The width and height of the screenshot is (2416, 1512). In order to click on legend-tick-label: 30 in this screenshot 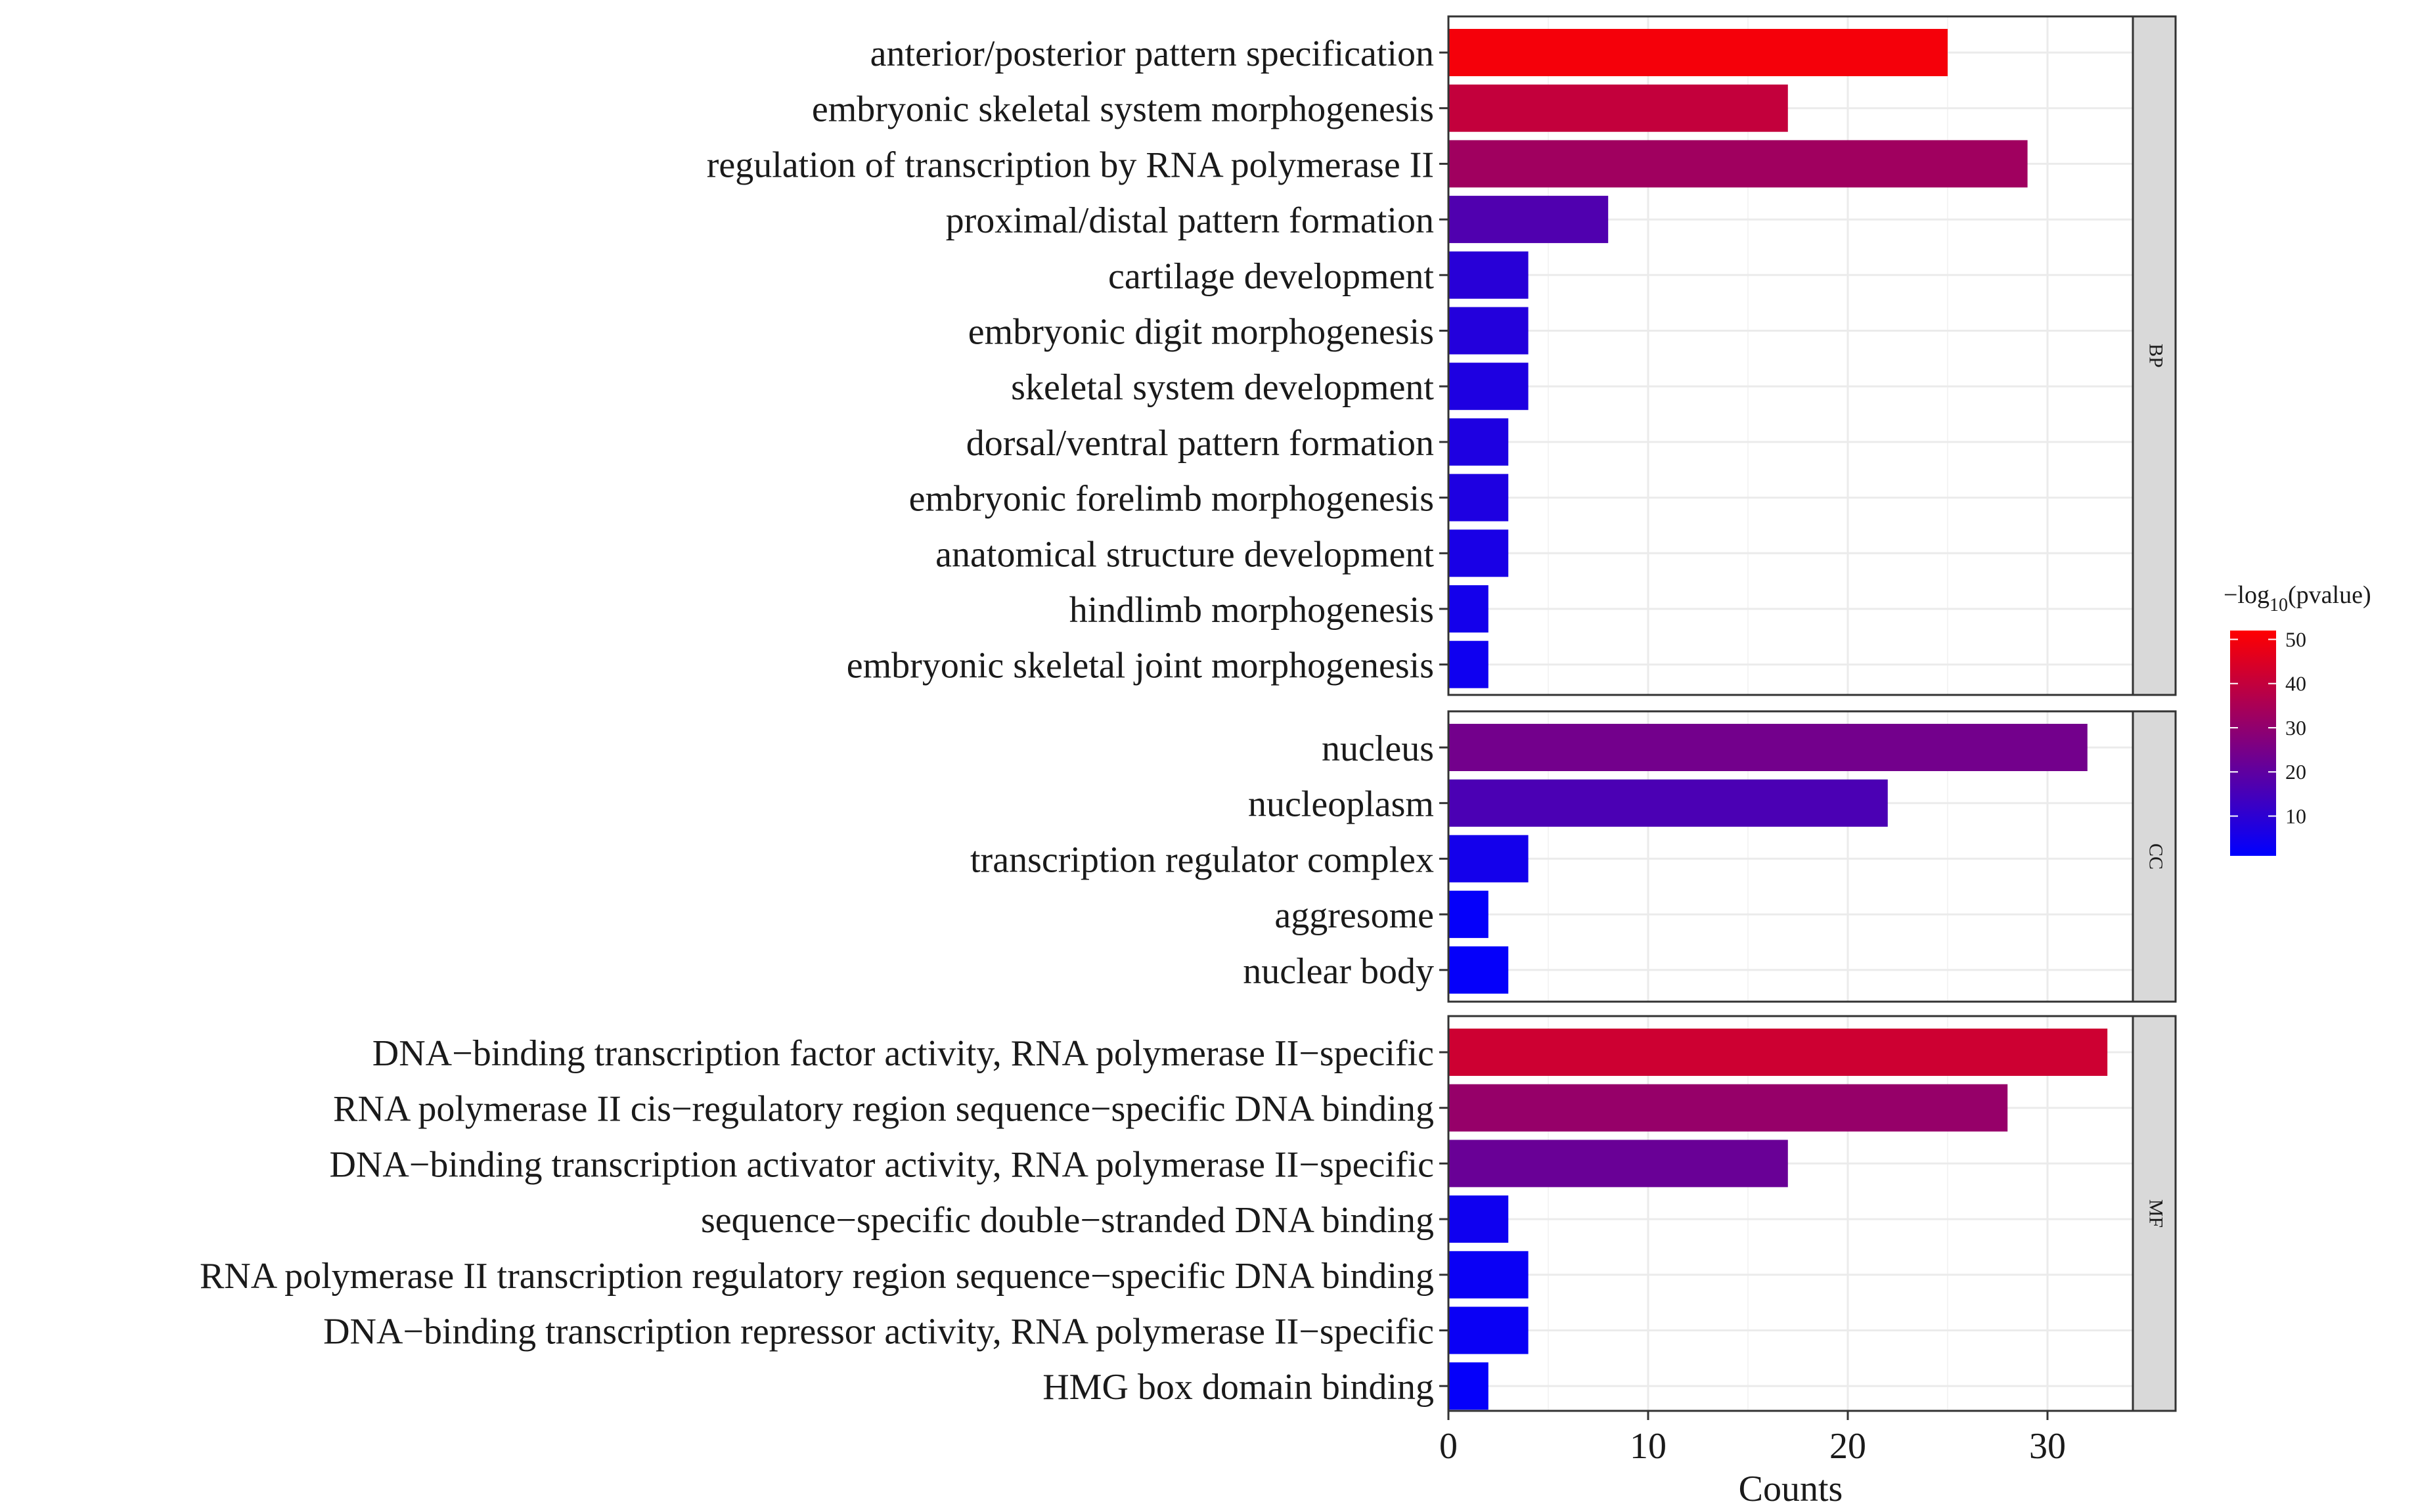, I will do `click(2295, 728)`.